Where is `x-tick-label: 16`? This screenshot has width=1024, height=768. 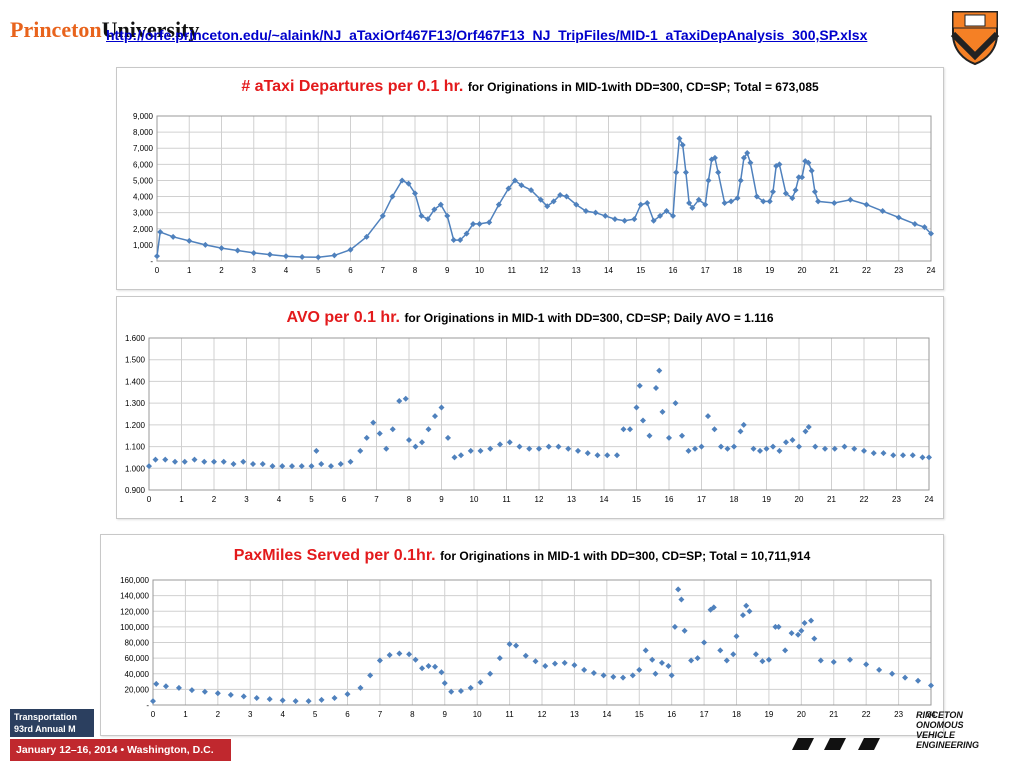 x-tick-label: 16 is located at coordinates (669, 499).